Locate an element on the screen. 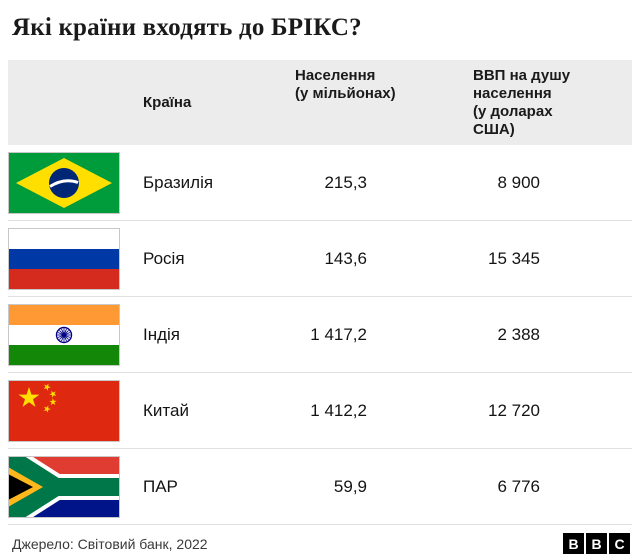 The image size is (640, 554). country-name: Індія is located at coordinates (162, 334).